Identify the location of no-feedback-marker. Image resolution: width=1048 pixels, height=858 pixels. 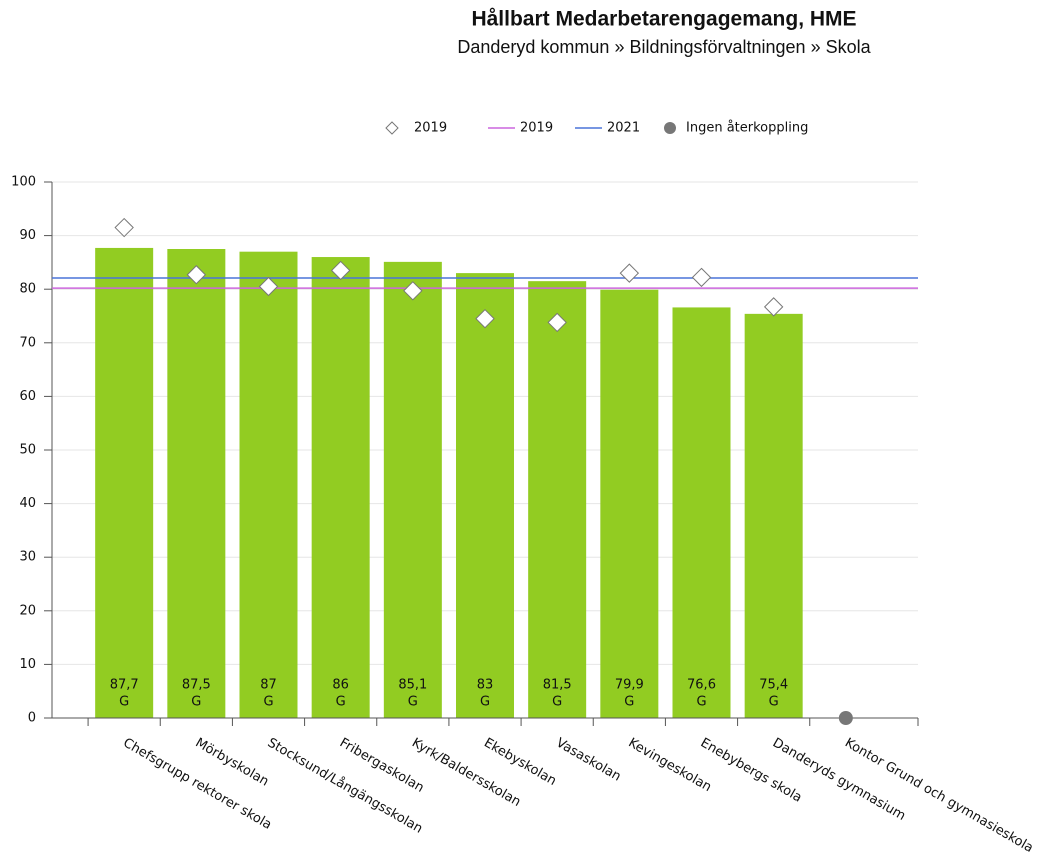
(845, 718).